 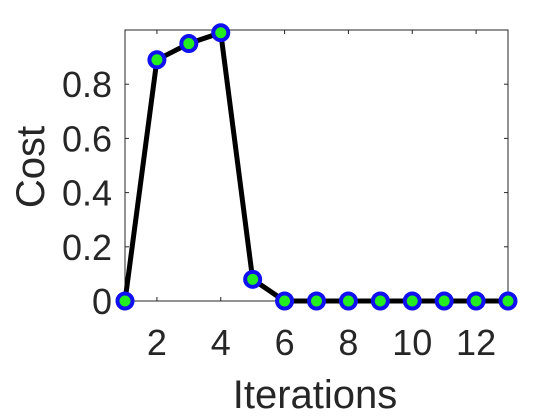 What do you see at coordinates (315, 395) in the screenshot?
I see `x-axis-label: Iterations` at bounding box center [315, 395].